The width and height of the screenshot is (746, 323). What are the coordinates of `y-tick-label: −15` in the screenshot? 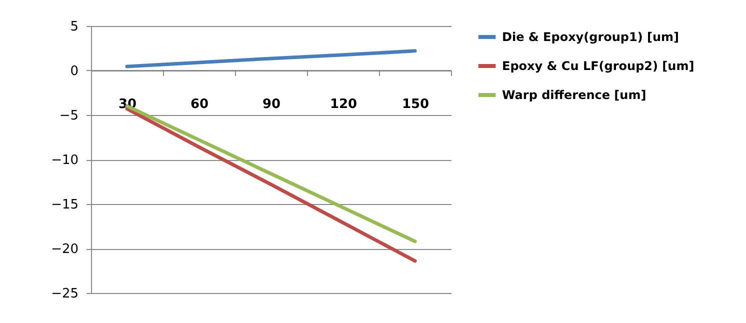 It's located at (64, 205).